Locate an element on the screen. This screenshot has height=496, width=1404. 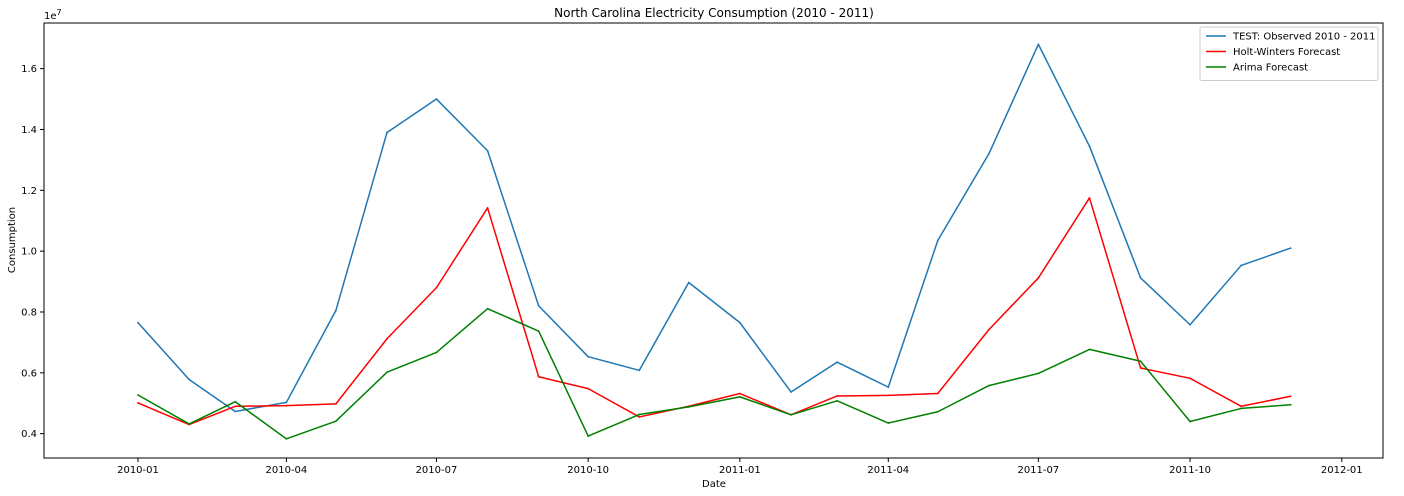
legend-label-3: Arima Forecast is located at coordinates (1270, 68).